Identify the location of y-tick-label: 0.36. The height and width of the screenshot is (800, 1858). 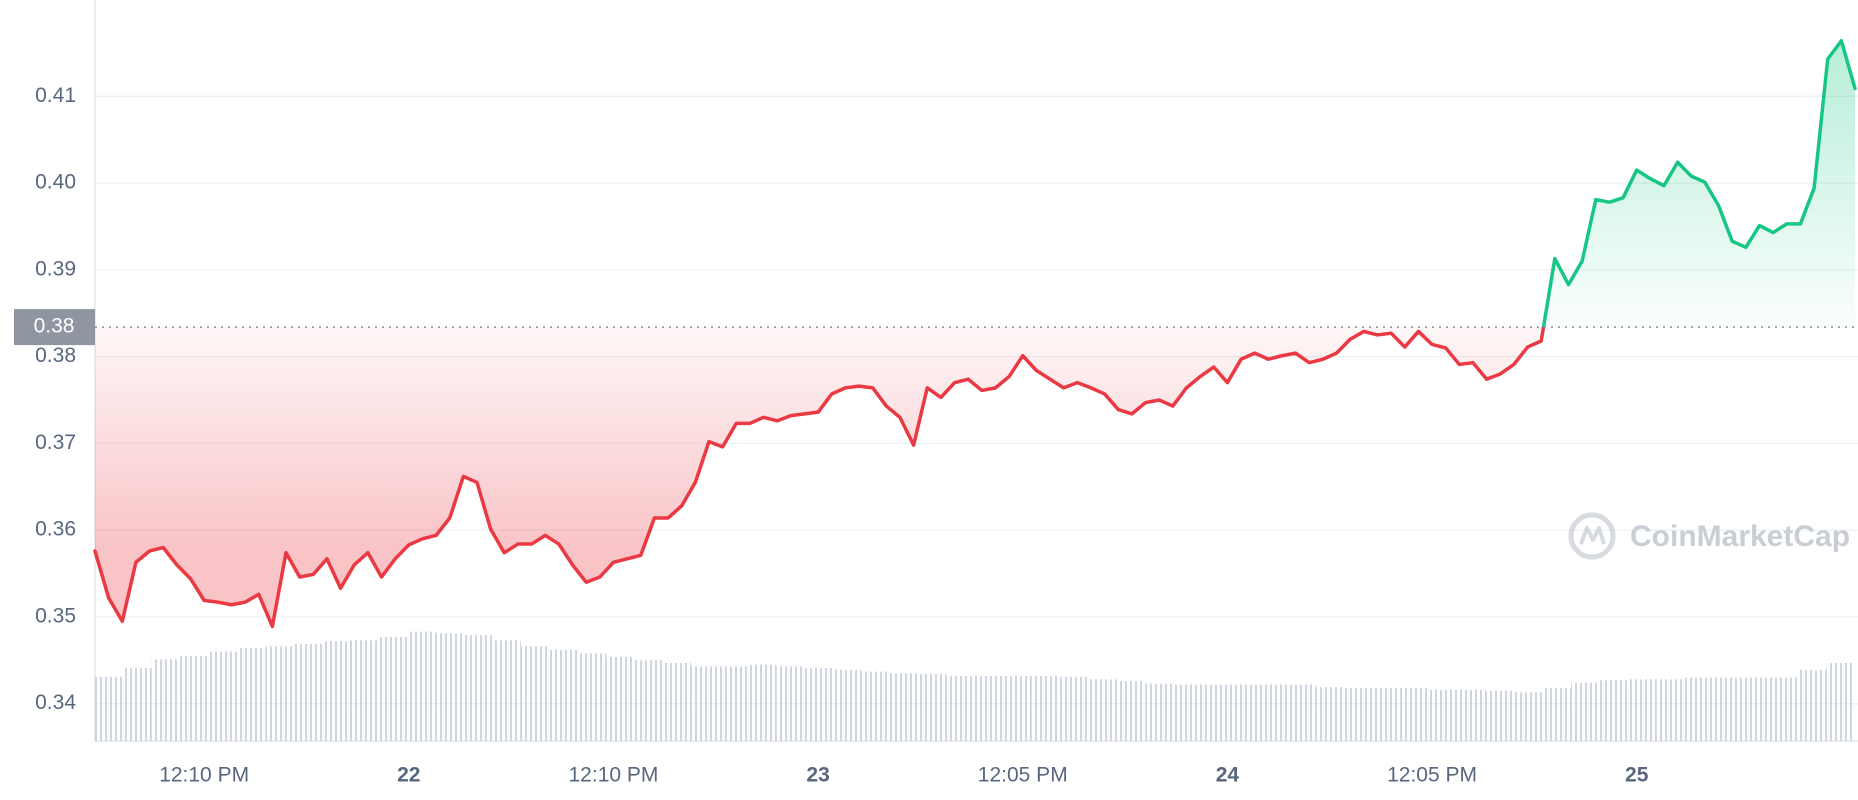
(55, 529).